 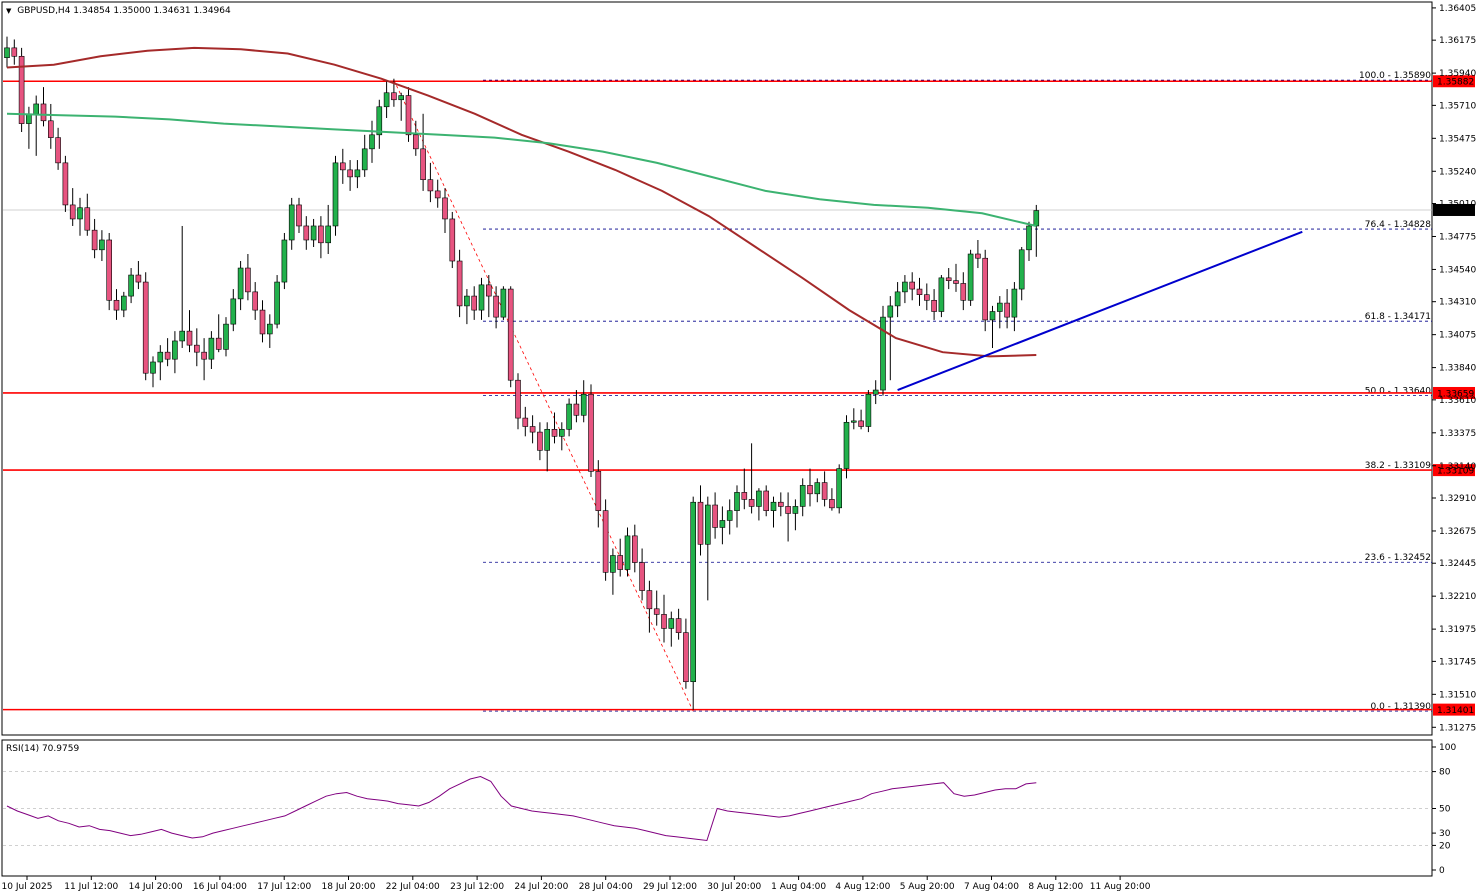 I want to click on y-tick-label: 1.35475, so click(x=1457, y=139).